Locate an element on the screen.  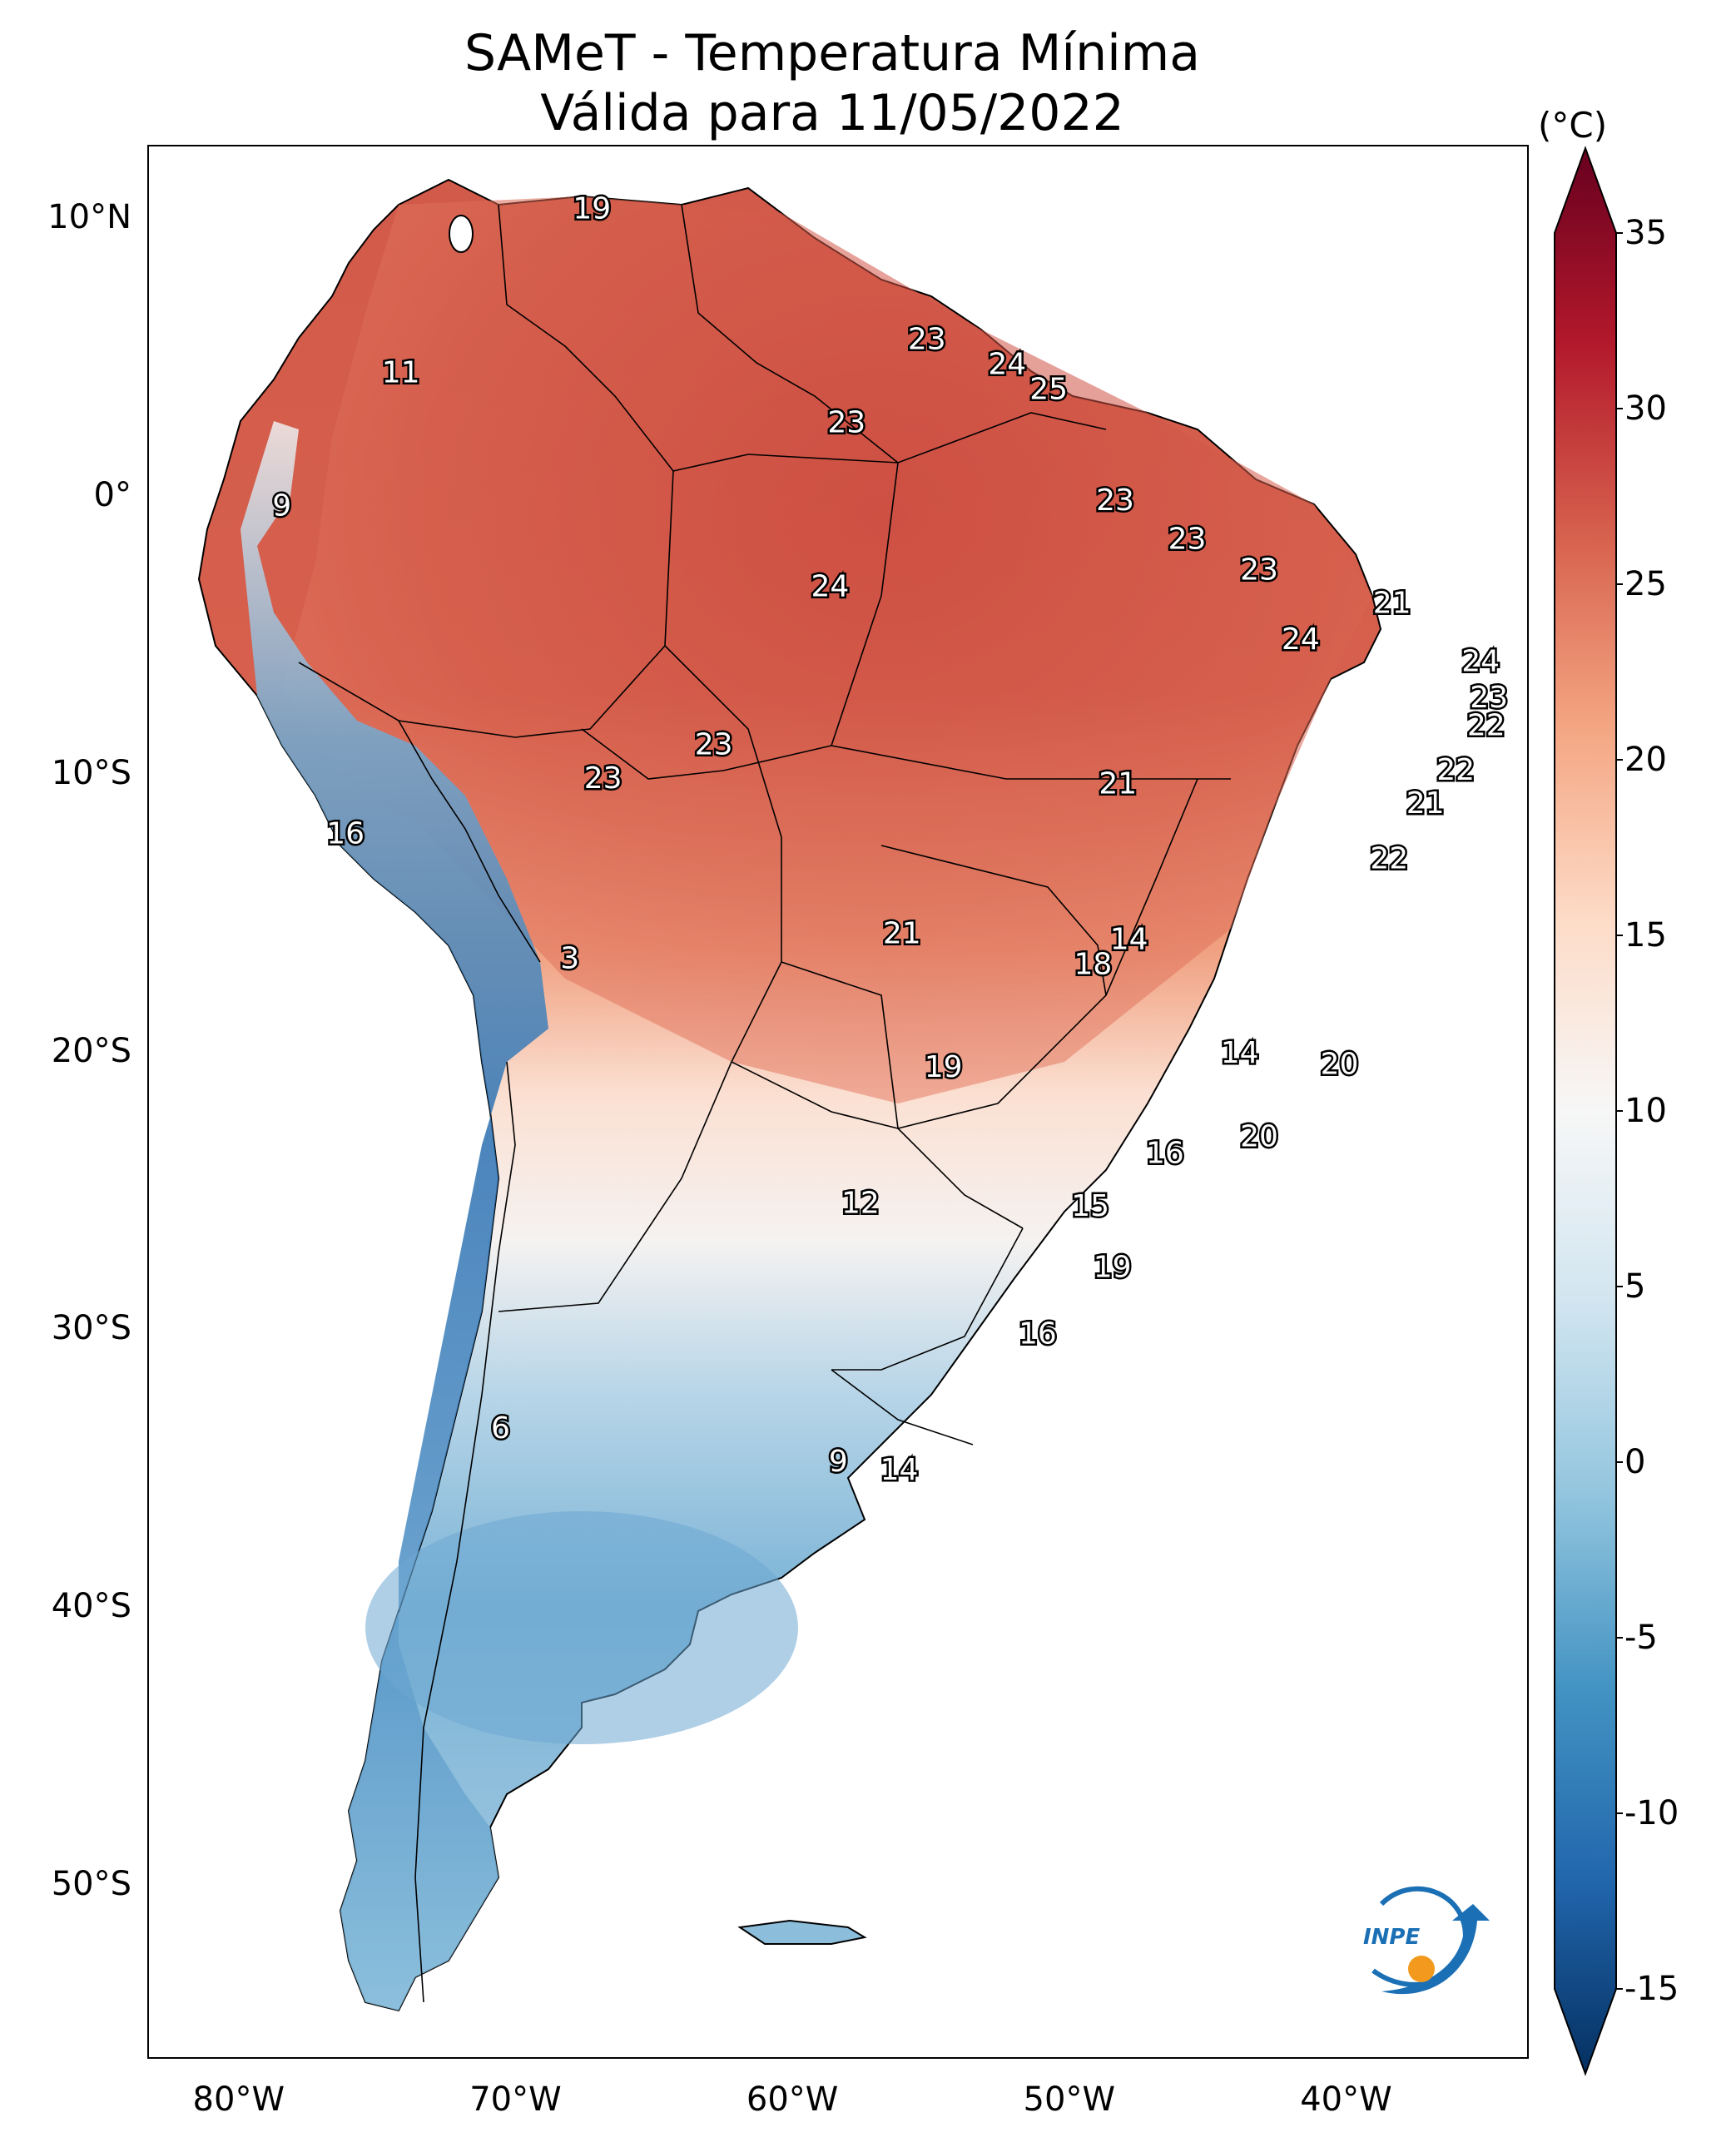
longitude-label: 70°W is located at coordinates (516, 2099).